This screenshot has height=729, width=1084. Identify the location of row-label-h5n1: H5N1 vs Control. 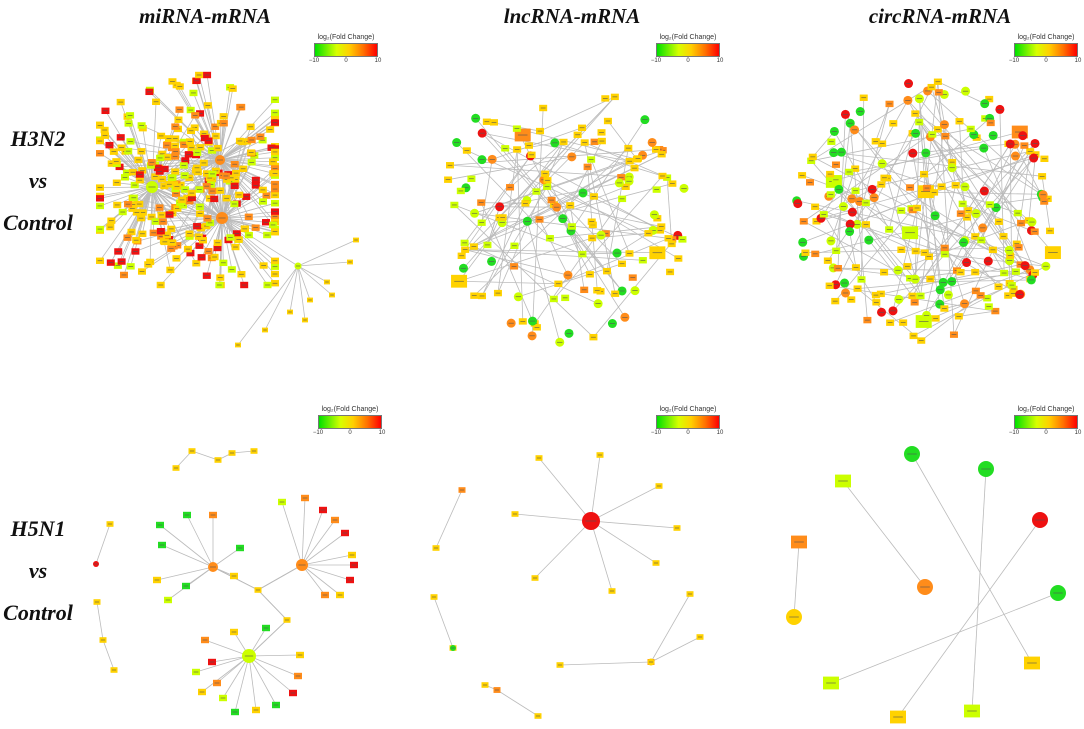
(44, 571).